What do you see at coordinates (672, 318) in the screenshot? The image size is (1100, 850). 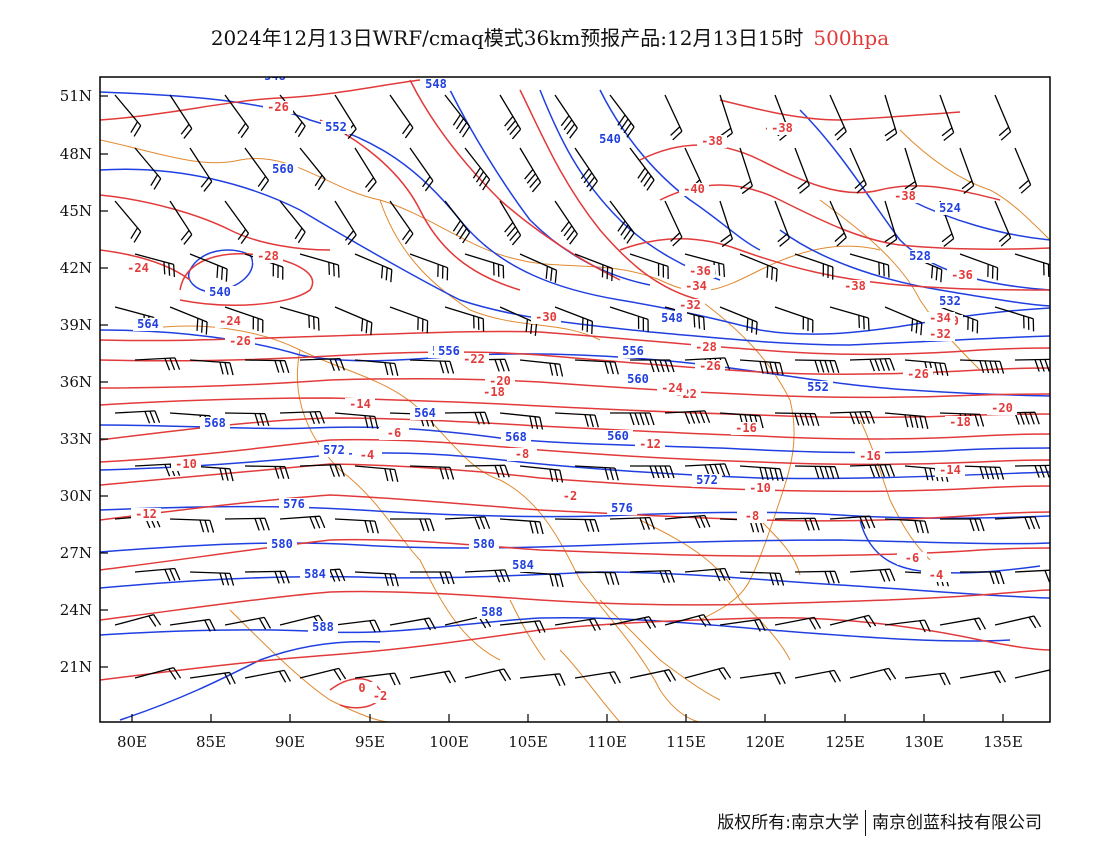 I see `height-label: 548` at bounding box center [672, 318].